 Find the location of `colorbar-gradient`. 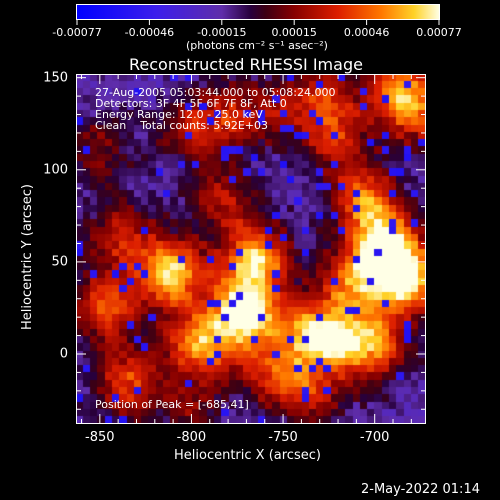

colorbar-gradient is located at coordinates (258, 12).